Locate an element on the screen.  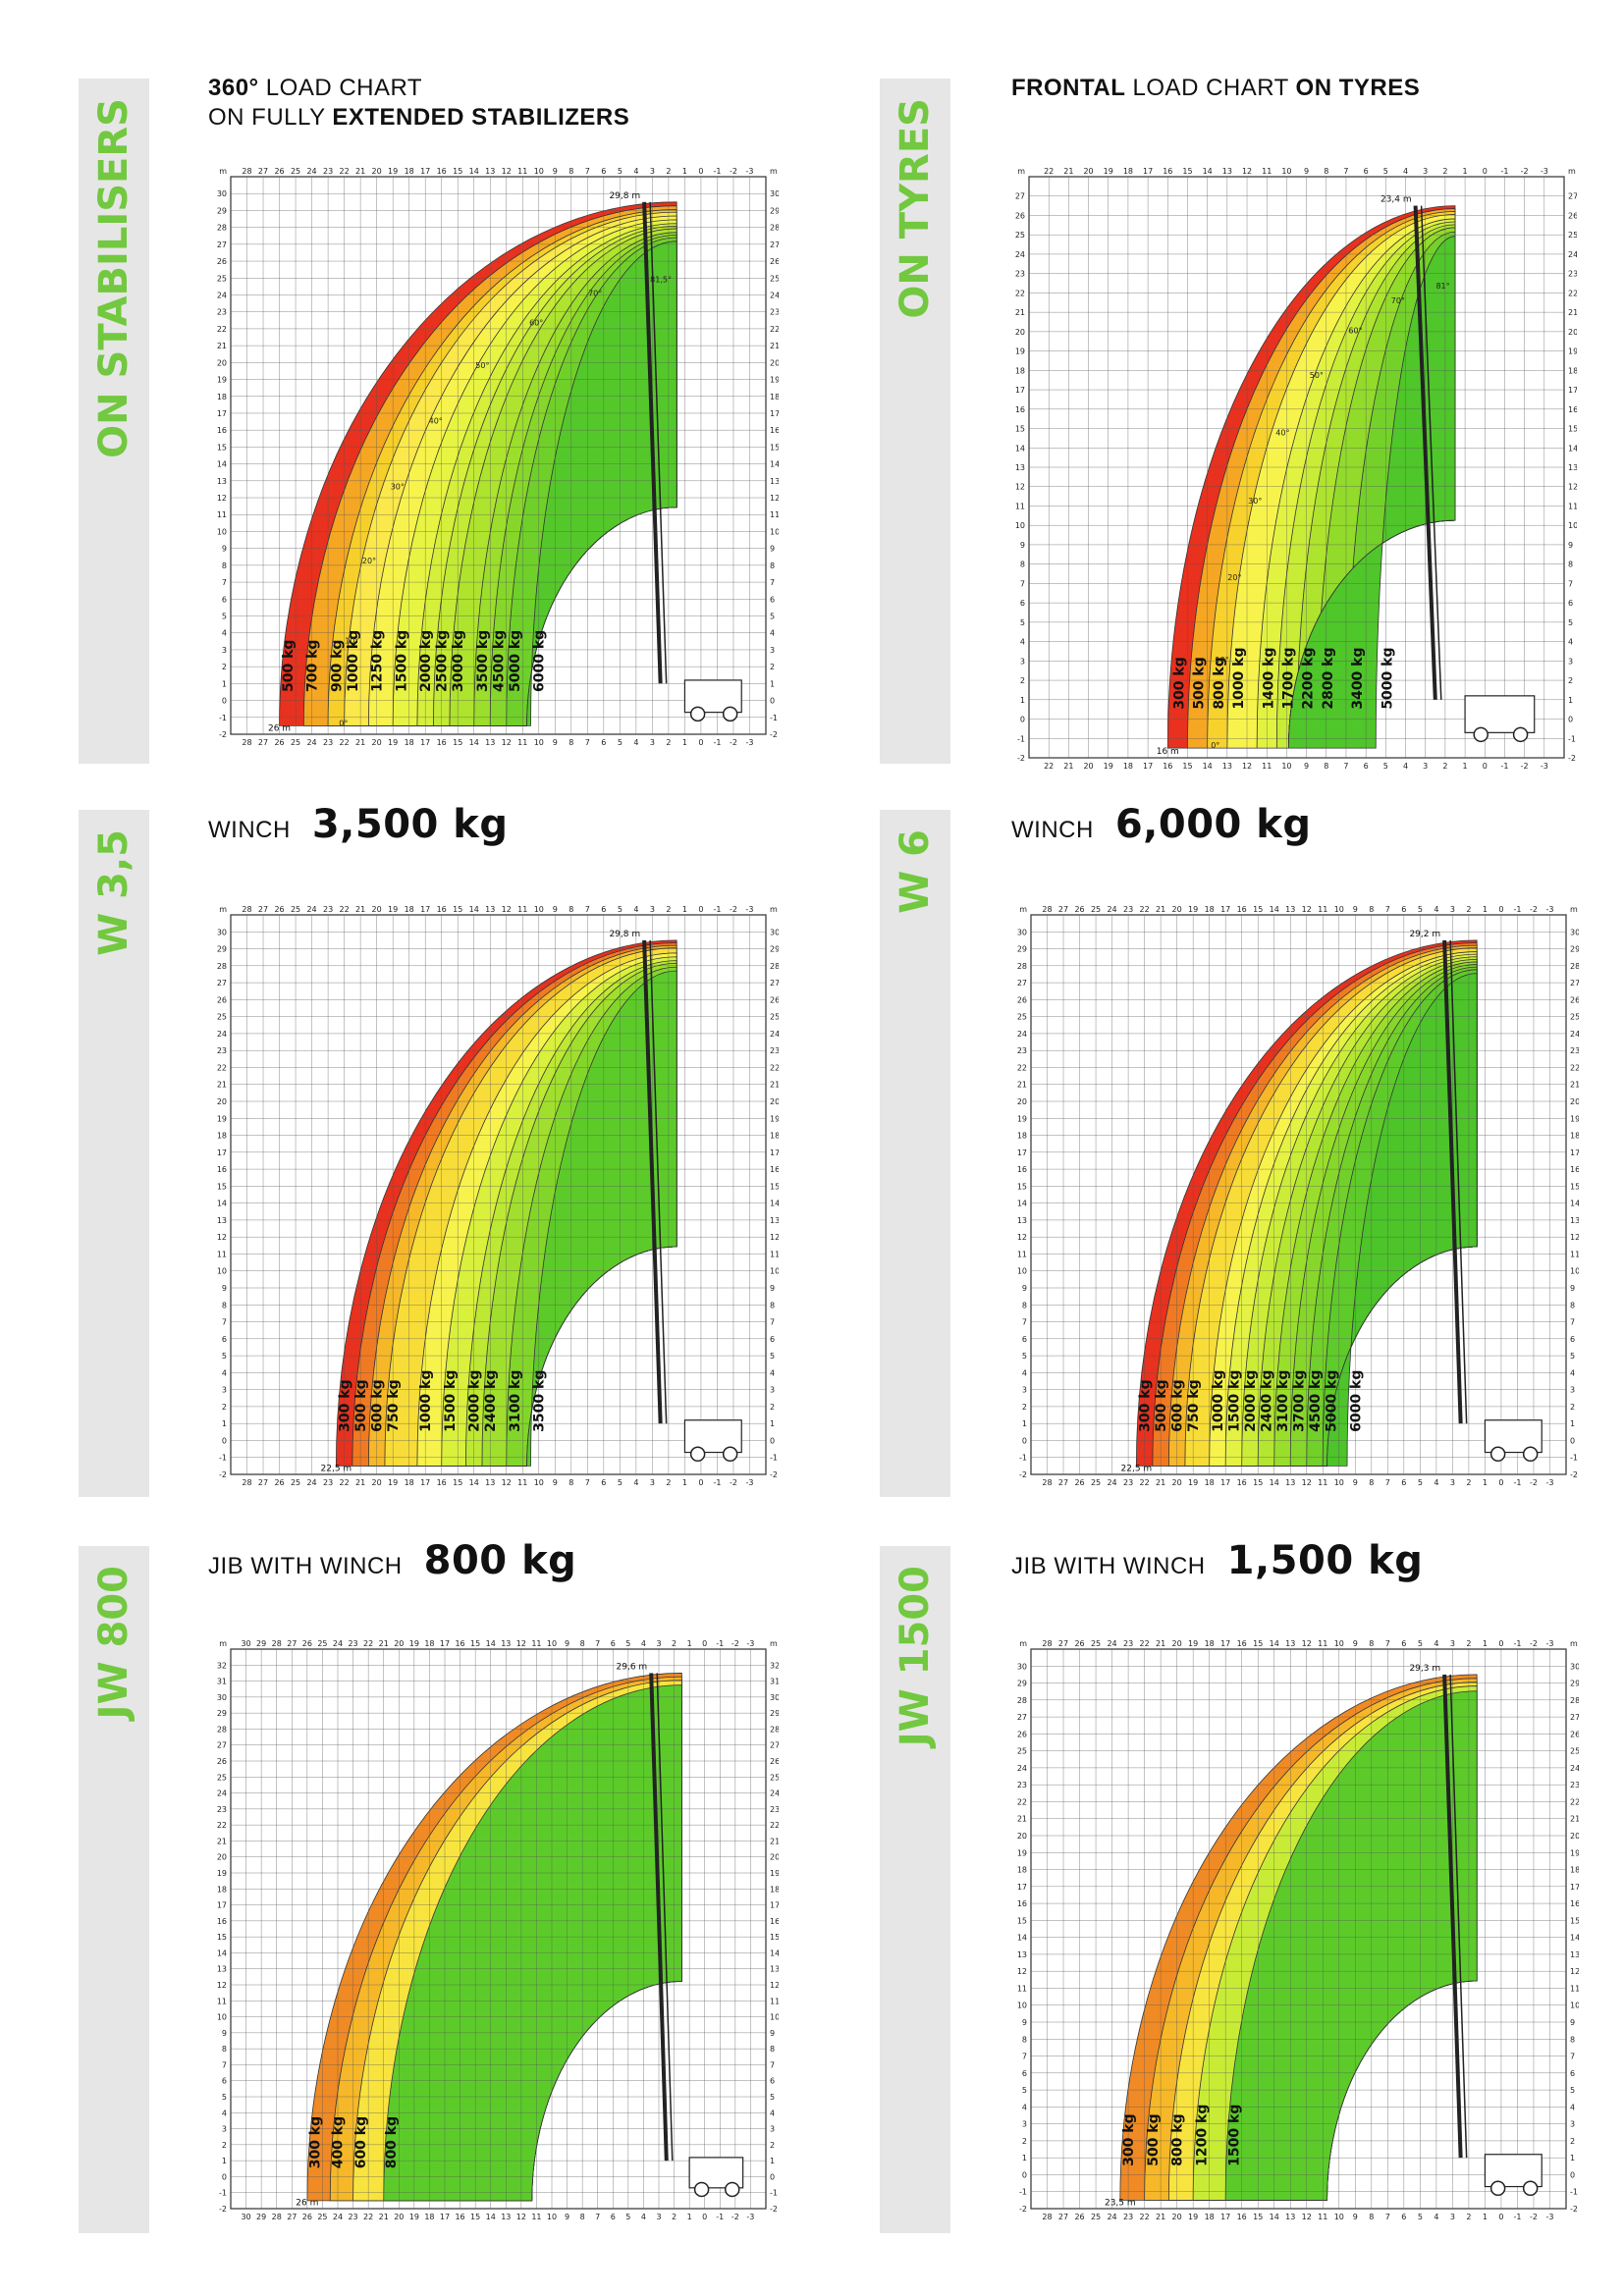
y-tick-label-right: 15 is located at coordinates (774, 447).